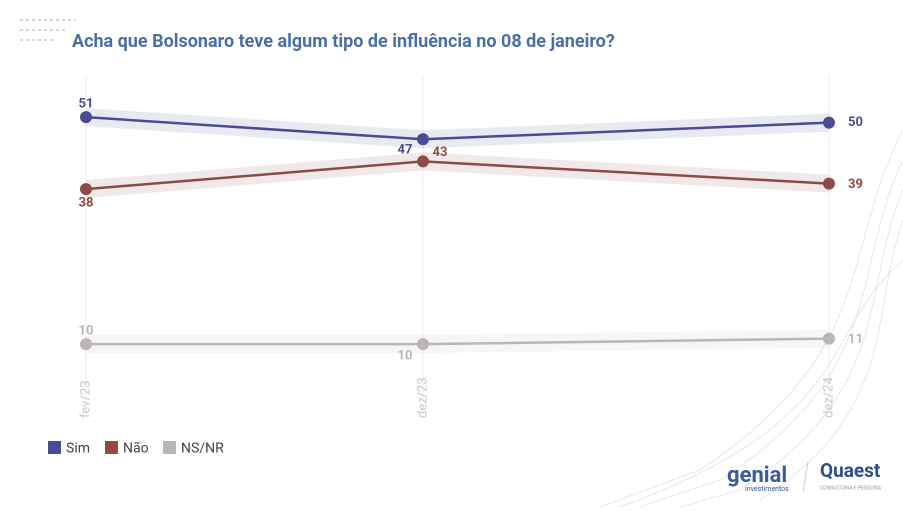 This screenshot has height=511, width=903. I want to click on logo: genial, so click(757, 475).